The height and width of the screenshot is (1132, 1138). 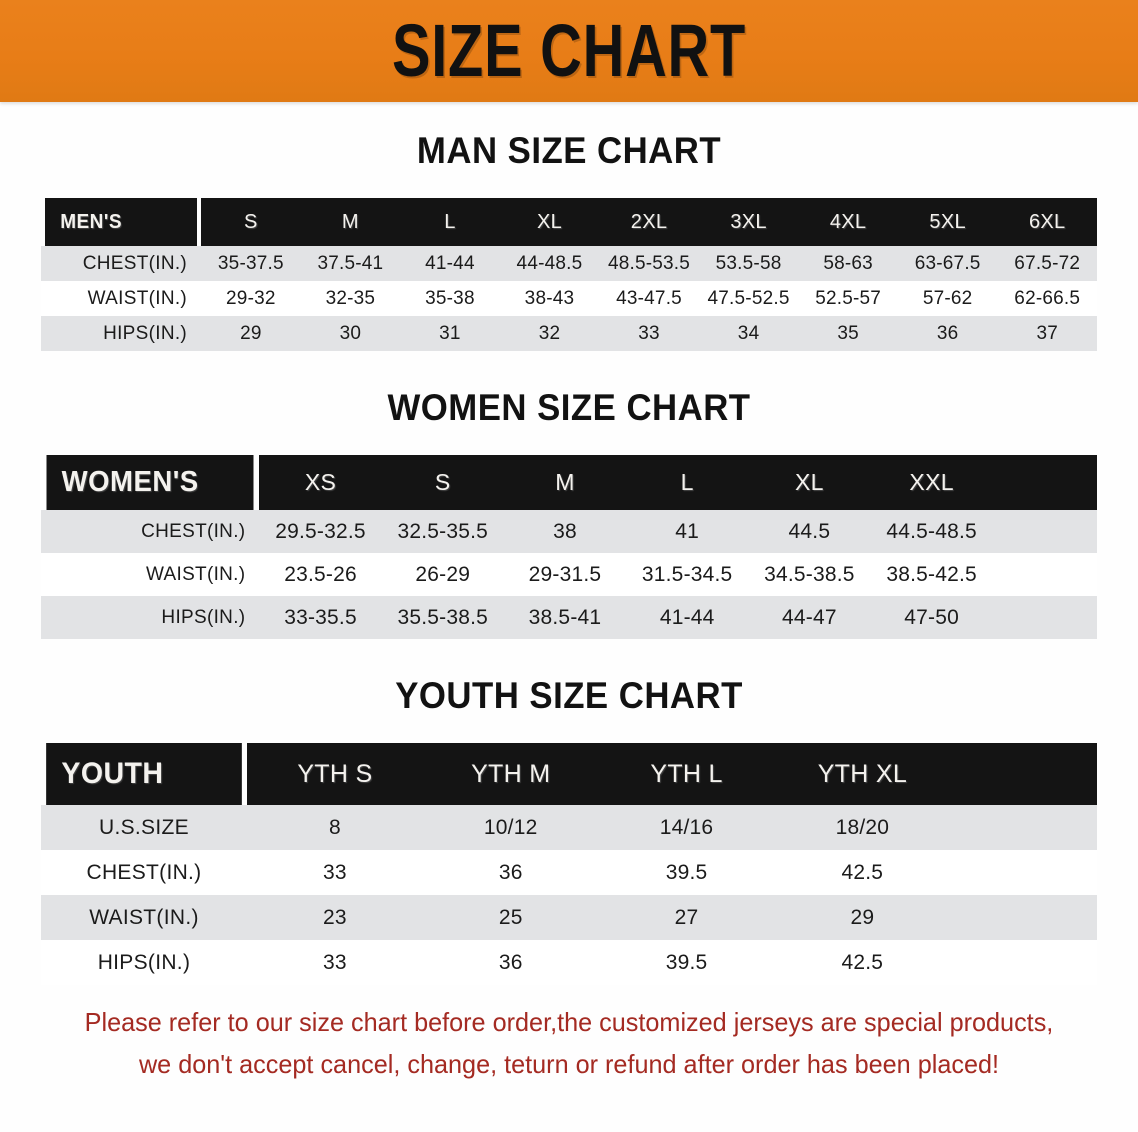 What do you see at coordinates (144, 774) in the screenshot?
I see `youth-category-label: YOUTH` at bounding box center [144, 774].